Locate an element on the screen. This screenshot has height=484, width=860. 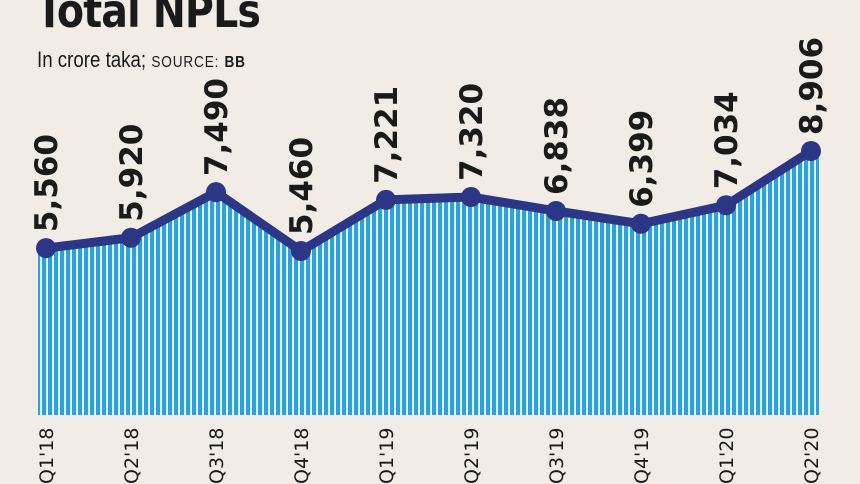
x-tick-label: Q1'18 is located at coordinates (47, 456).